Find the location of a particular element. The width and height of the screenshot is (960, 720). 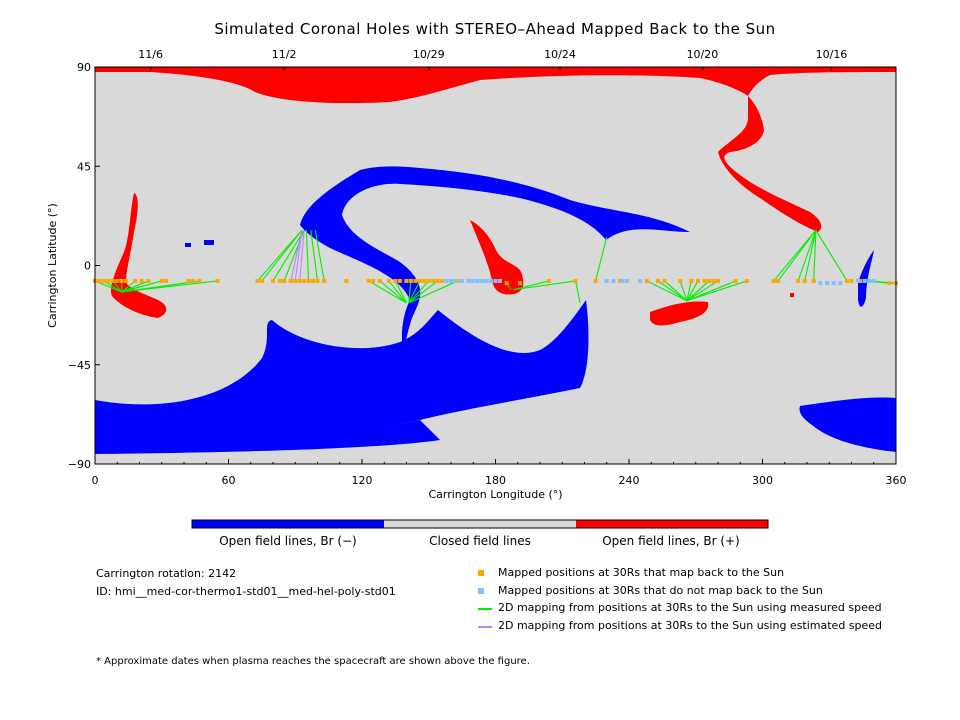

mapped-points is located at coordinates (495, 282).